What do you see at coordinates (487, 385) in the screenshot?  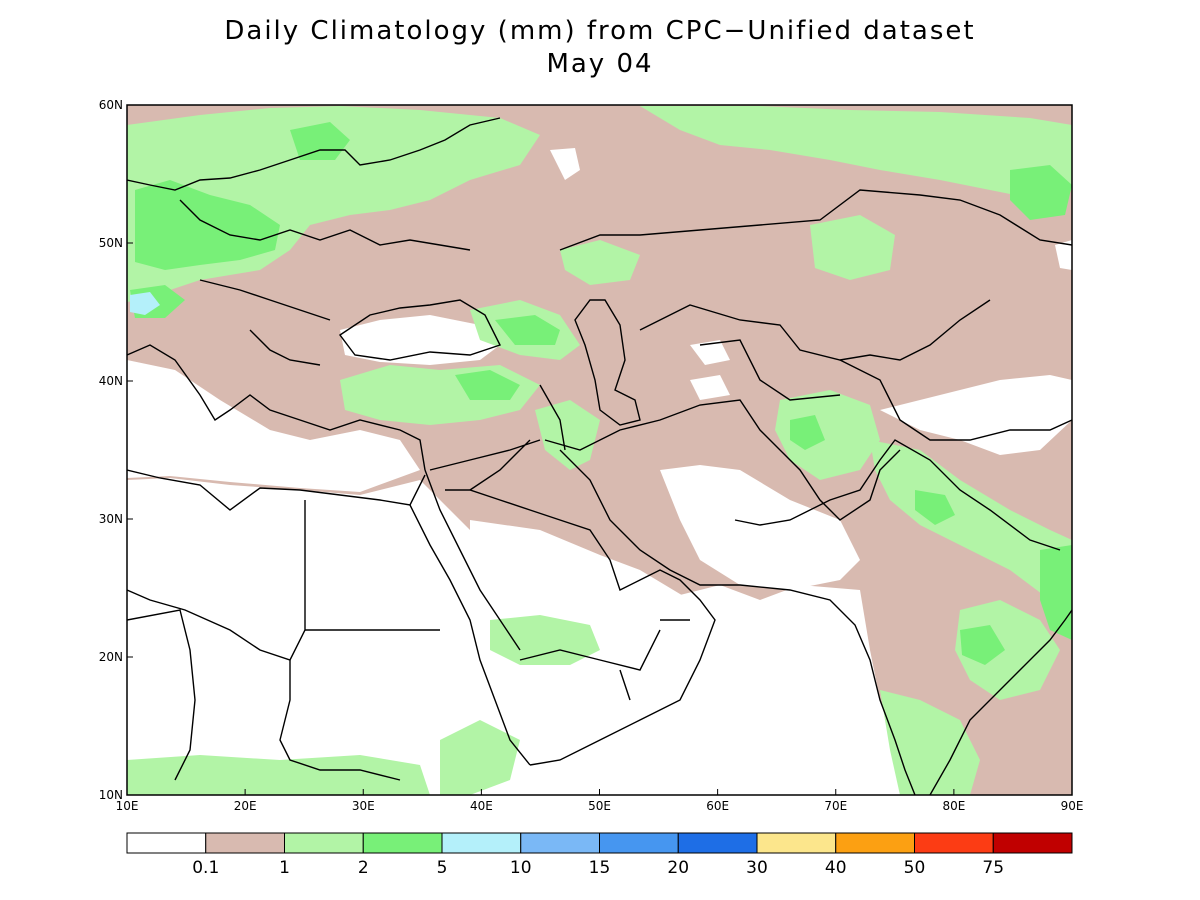 I see `field-wet-east-turkey` at bounding box center [487, 385].